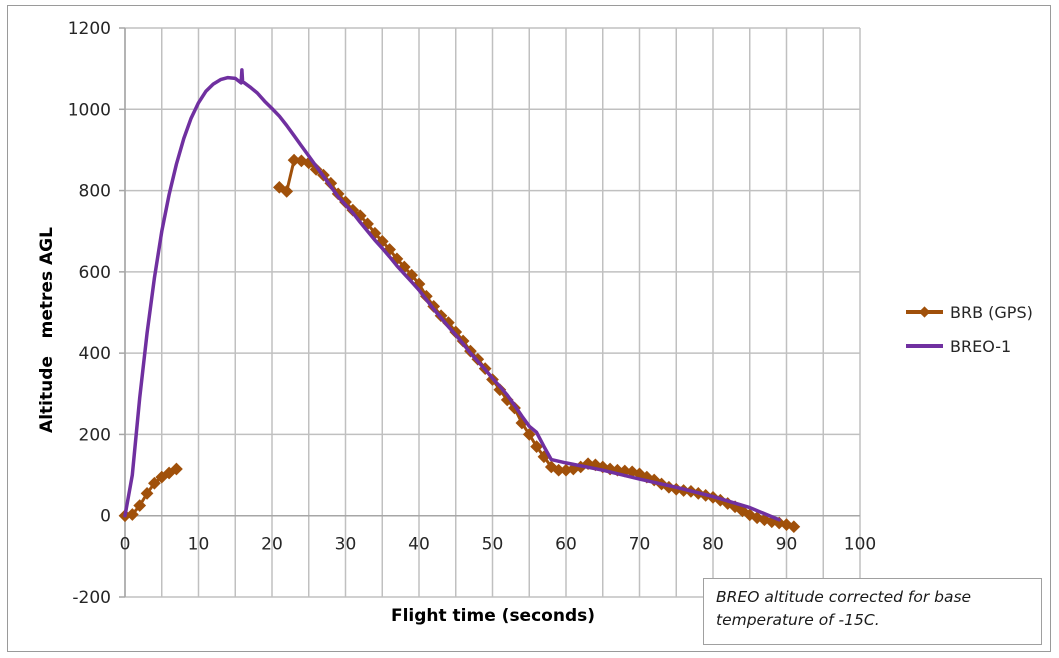 The width and height of the screenshot is (1059, 658). What do you see at coordinates (89, 29) in the screenshot?
I see `y-tick-label: 1200` at bounding box center [89, 29].